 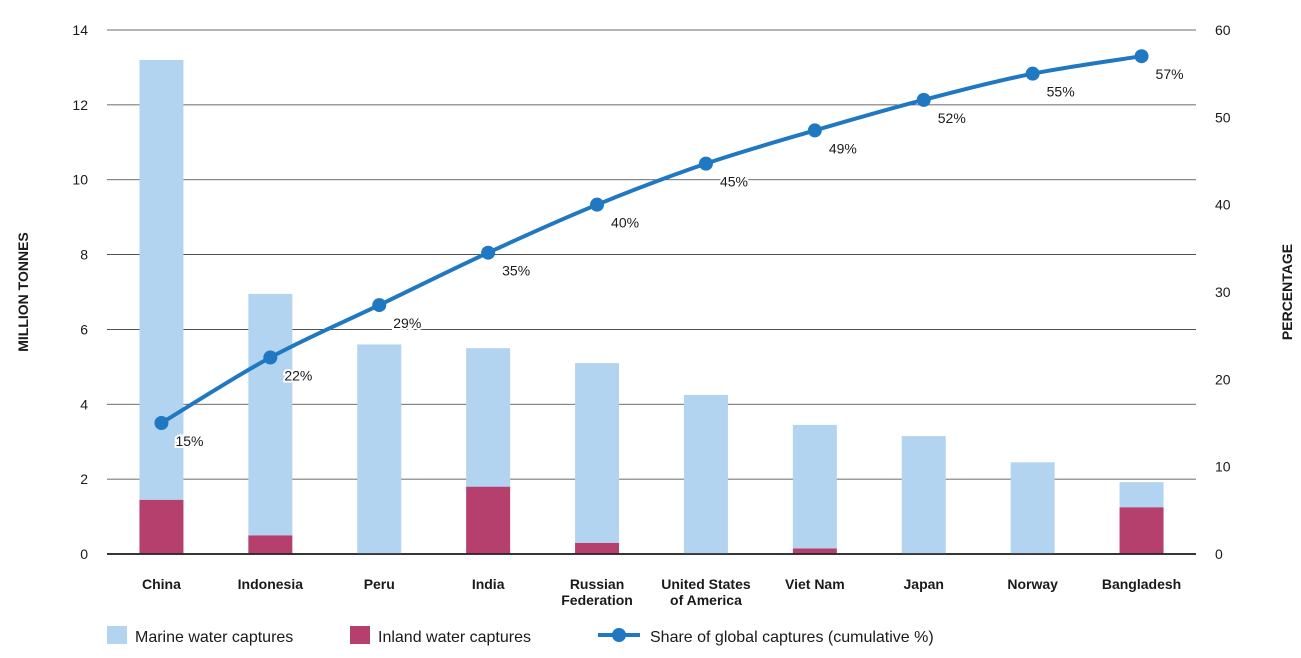 What do you see at coordinates (1223, 30) in the screenshot?
I see `y-tick-label-right: 60` at bounding box center [1223, 30].